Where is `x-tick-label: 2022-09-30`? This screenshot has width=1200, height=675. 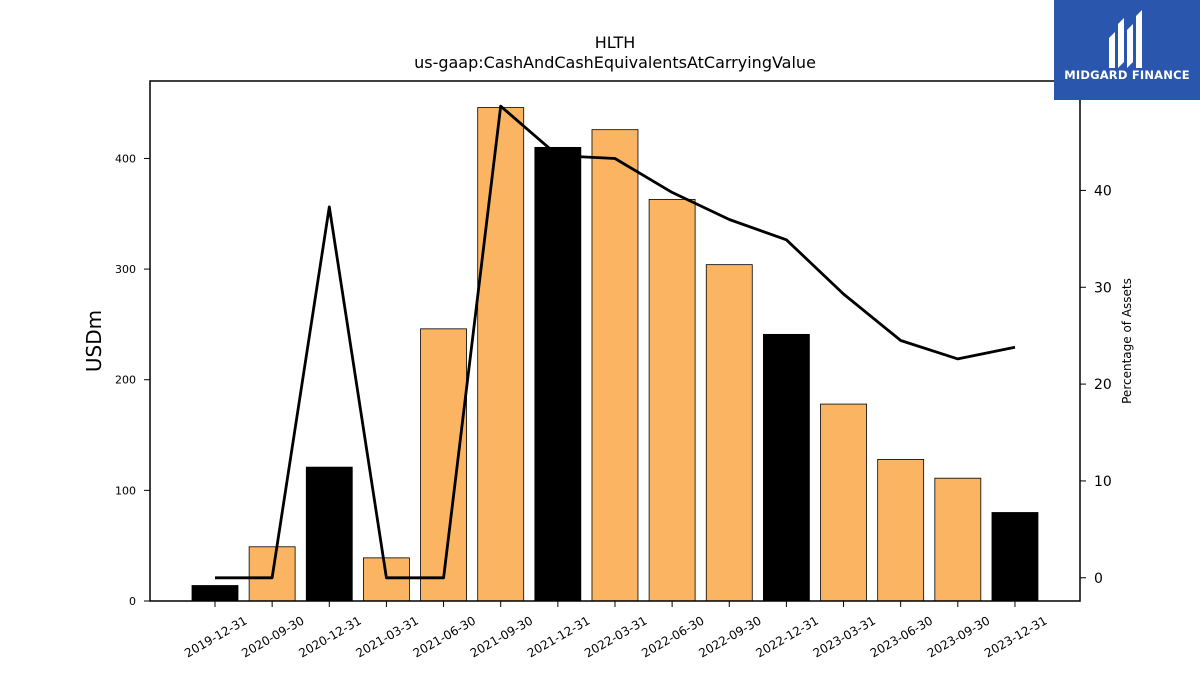 x-tick-label: 2022-09-30 is located at coordinates (729, 636).